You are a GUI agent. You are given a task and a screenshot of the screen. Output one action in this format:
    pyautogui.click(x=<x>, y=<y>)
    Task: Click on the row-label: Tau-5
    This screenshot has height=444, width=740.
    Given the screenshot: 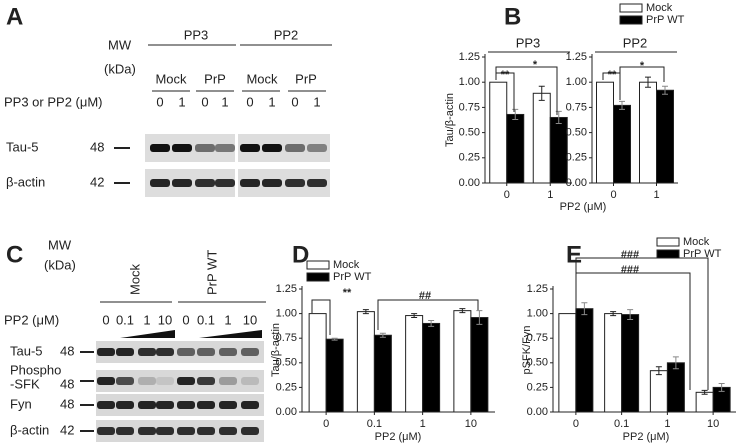 What is the action you would take?
    pyautogui.click(x=22, y=146)
    